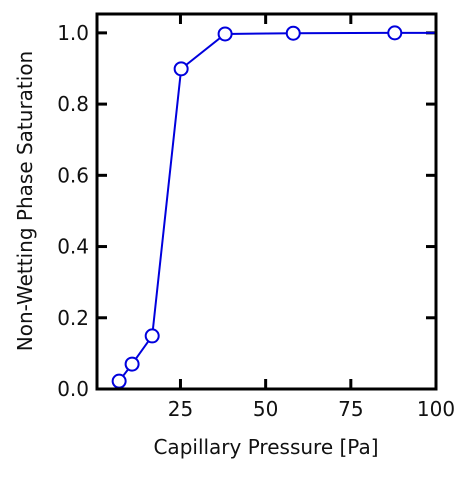 The width and height of the screenshot is (474, 478). Describe the element at coordinates (73, 33) in the screenshot. I see `y-tick-label: 1.0` at that location.